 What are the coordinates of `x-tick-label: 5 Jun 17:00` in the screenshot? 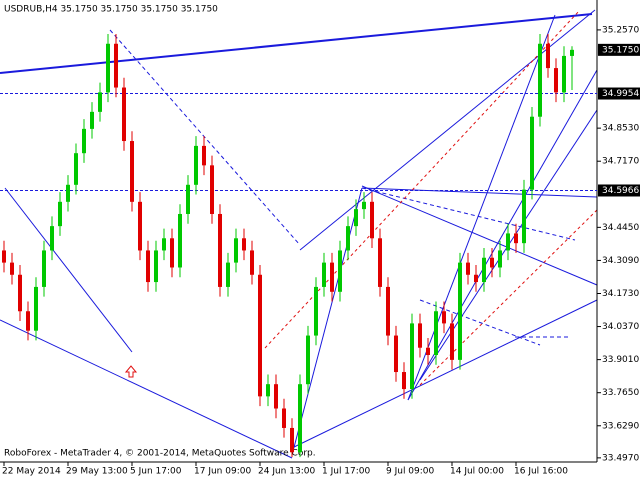 It's located at (156, 472).